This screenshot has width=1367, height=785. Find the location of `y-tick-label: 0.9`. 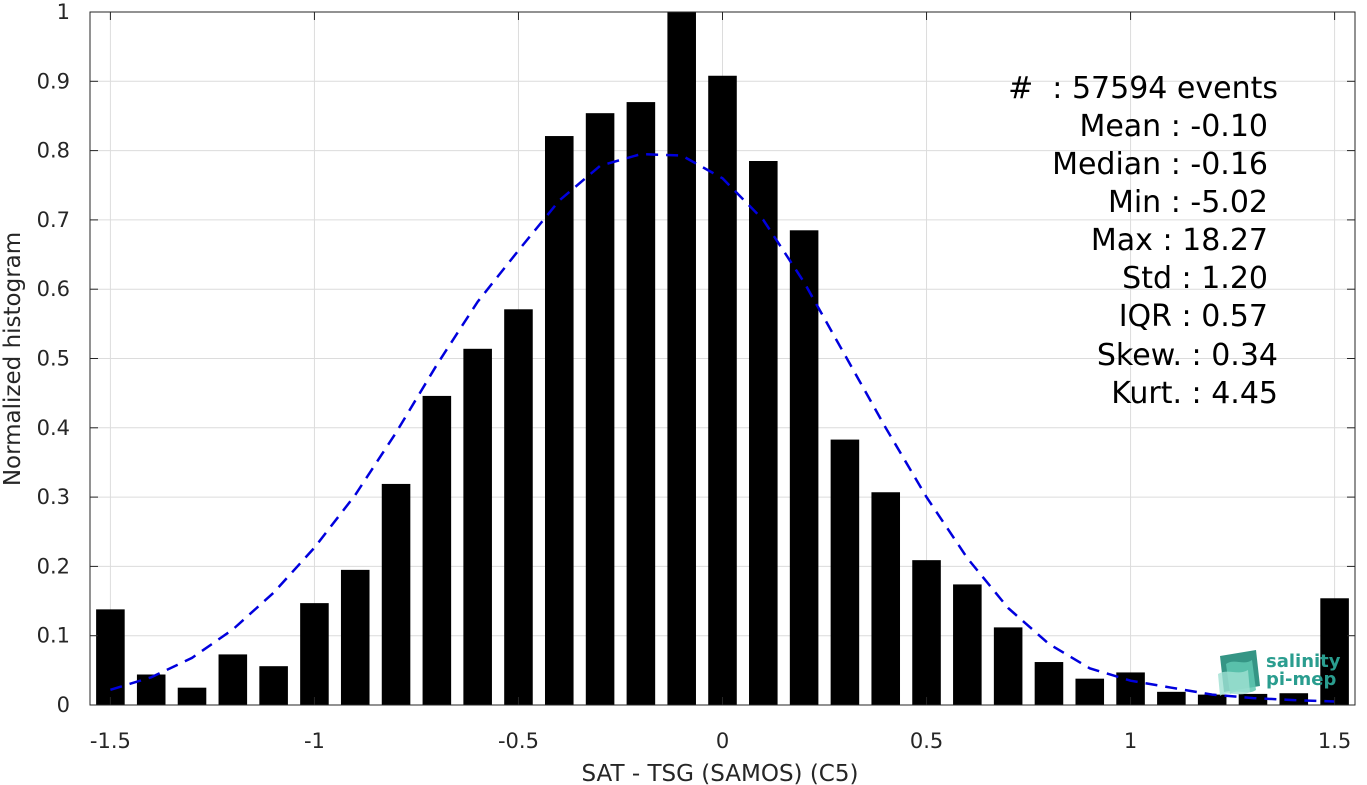

y-tick-label: 0.9 is located at coordinates (53, 81).